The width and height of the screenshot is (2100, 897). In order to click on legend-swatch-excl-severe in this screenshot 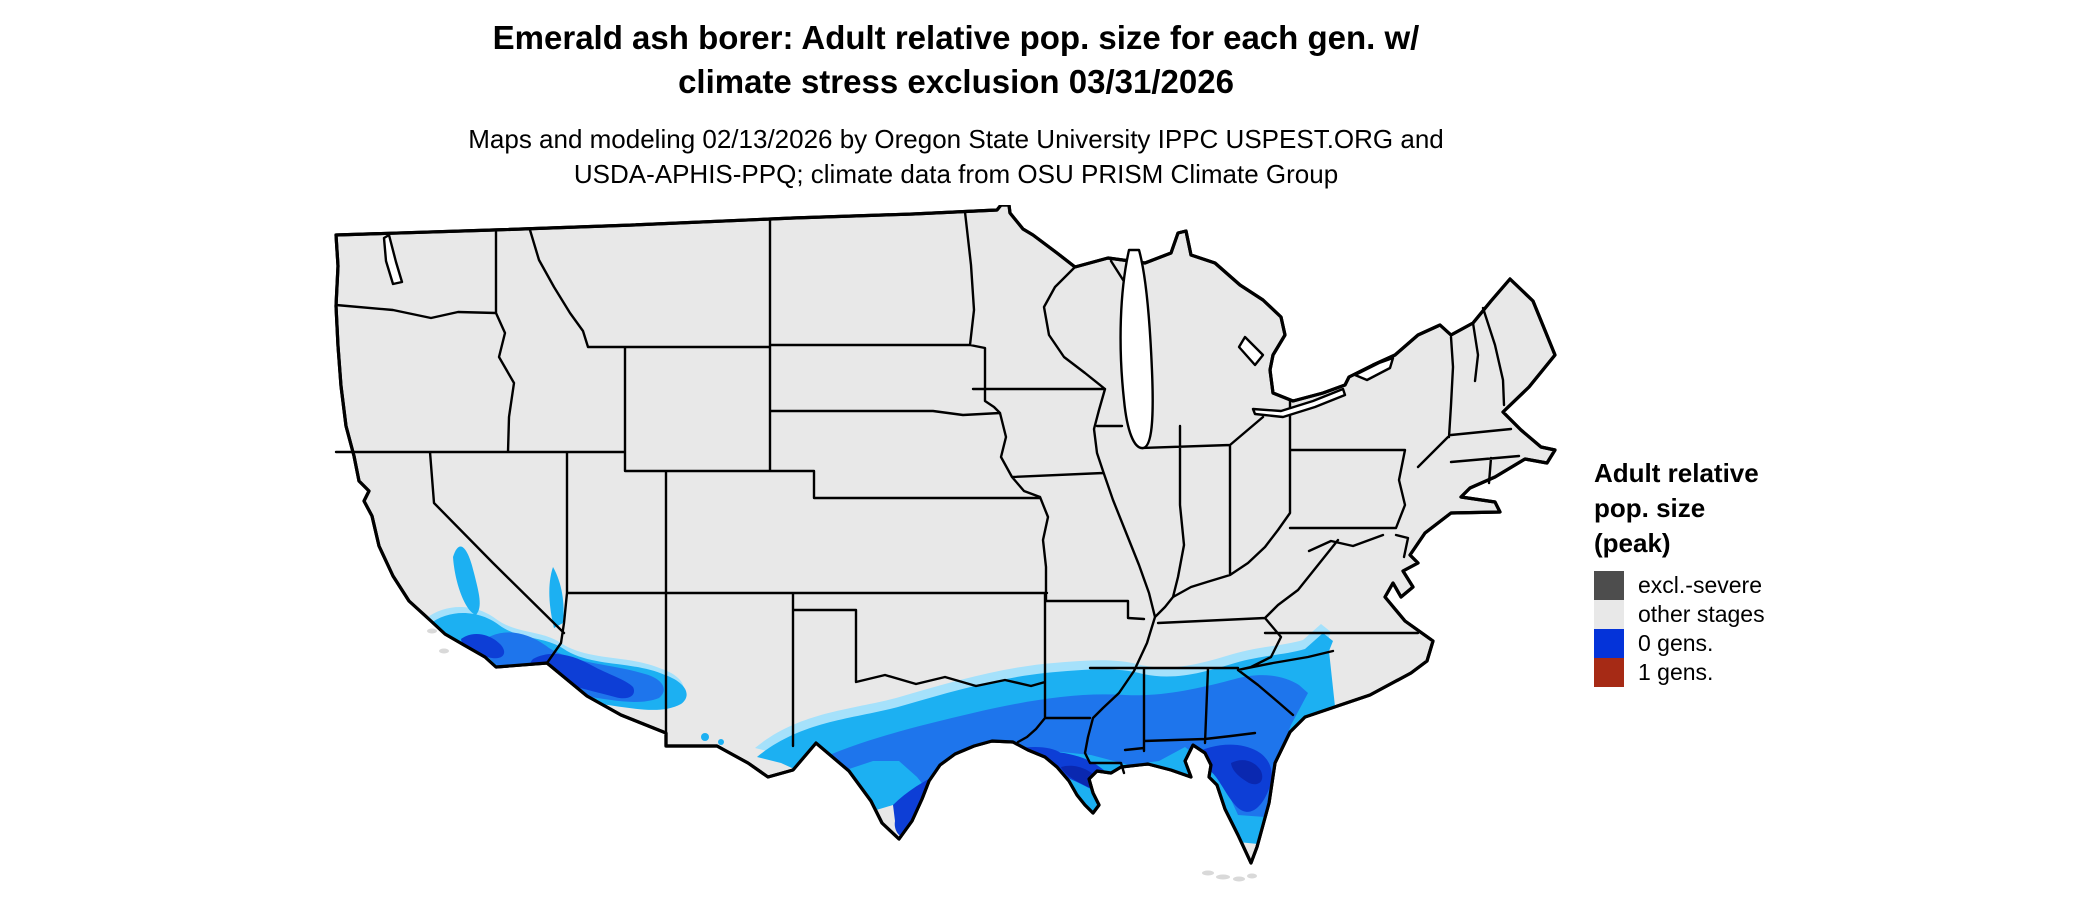, I will do `click(1609, 585)`.